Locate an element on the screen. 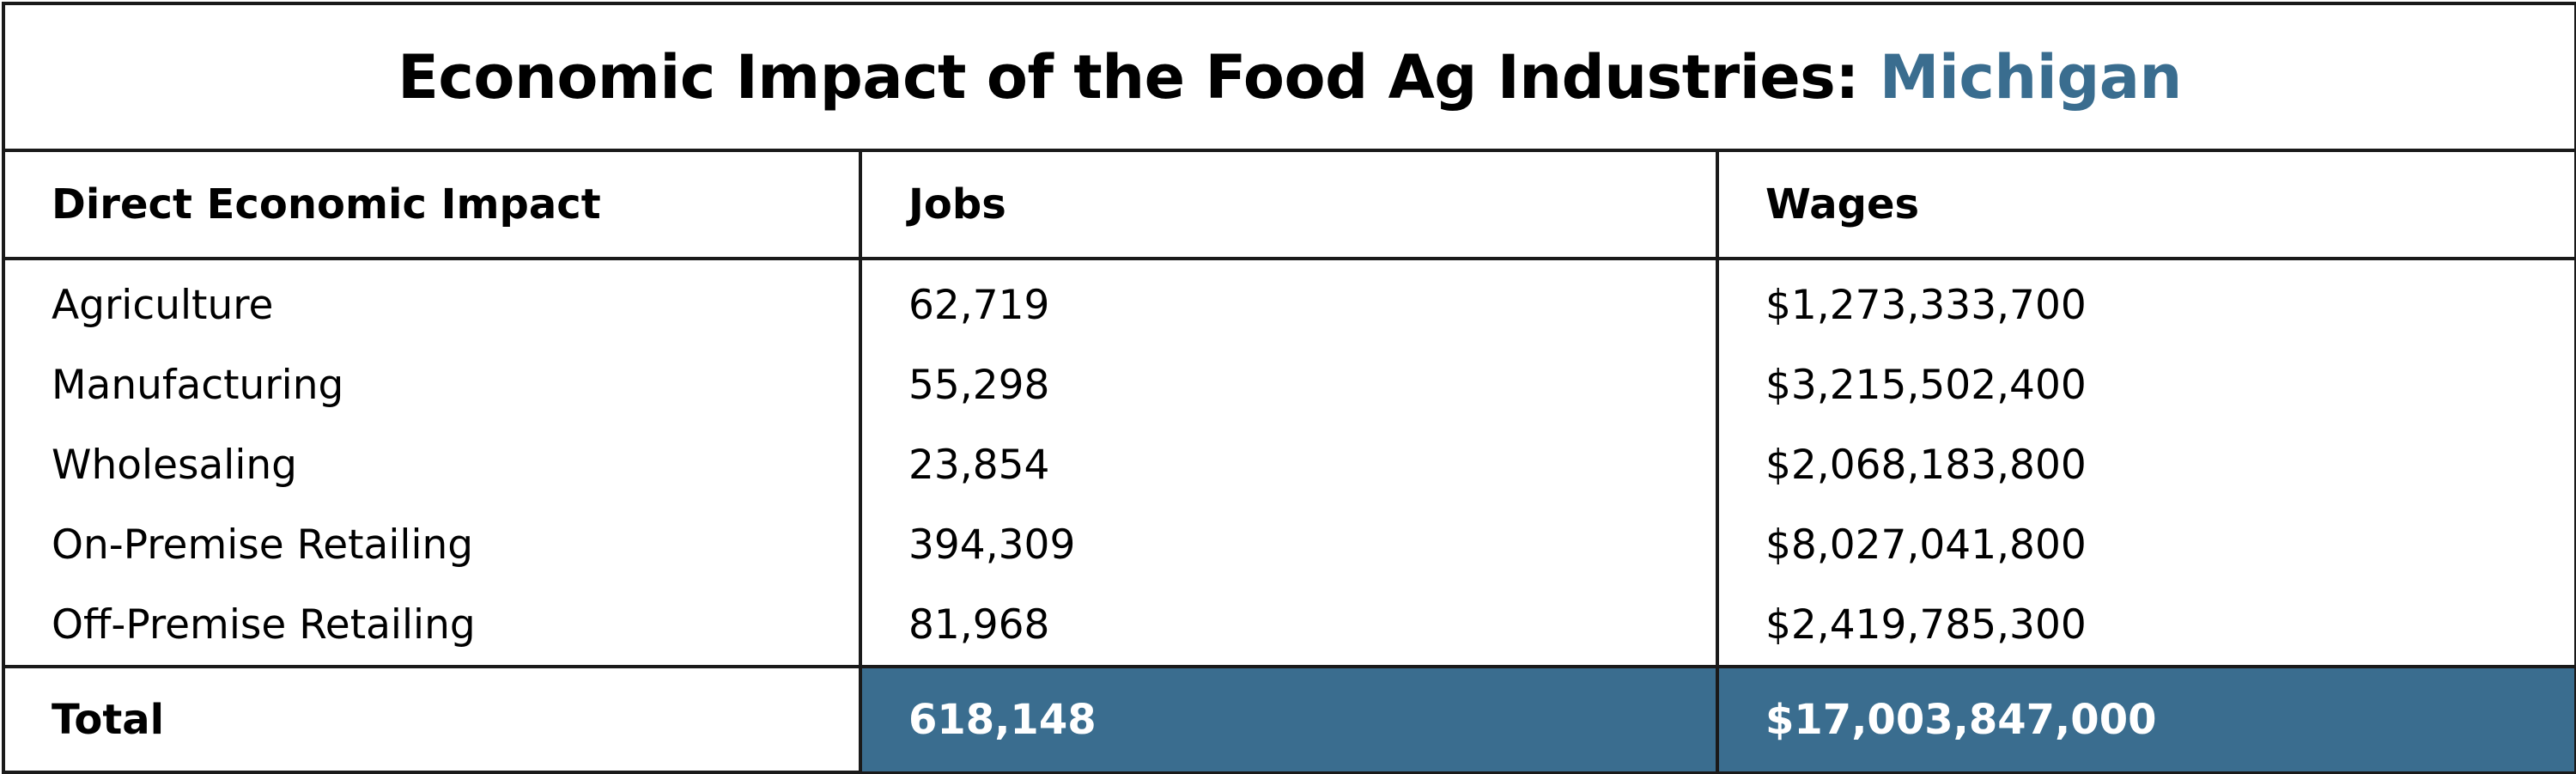 The image size is (2576, 774). header-direct-economic-impact: Direct Economic Impact is located at coordinates (432, 206).